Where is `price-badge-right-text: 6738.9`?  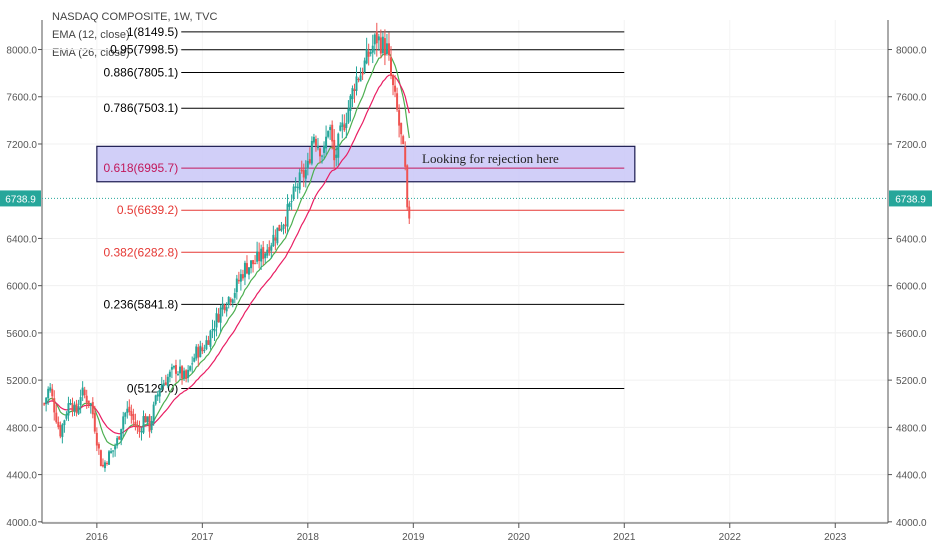 price-badge-right-text: 6738.9 is located at coordinates (910, 199).